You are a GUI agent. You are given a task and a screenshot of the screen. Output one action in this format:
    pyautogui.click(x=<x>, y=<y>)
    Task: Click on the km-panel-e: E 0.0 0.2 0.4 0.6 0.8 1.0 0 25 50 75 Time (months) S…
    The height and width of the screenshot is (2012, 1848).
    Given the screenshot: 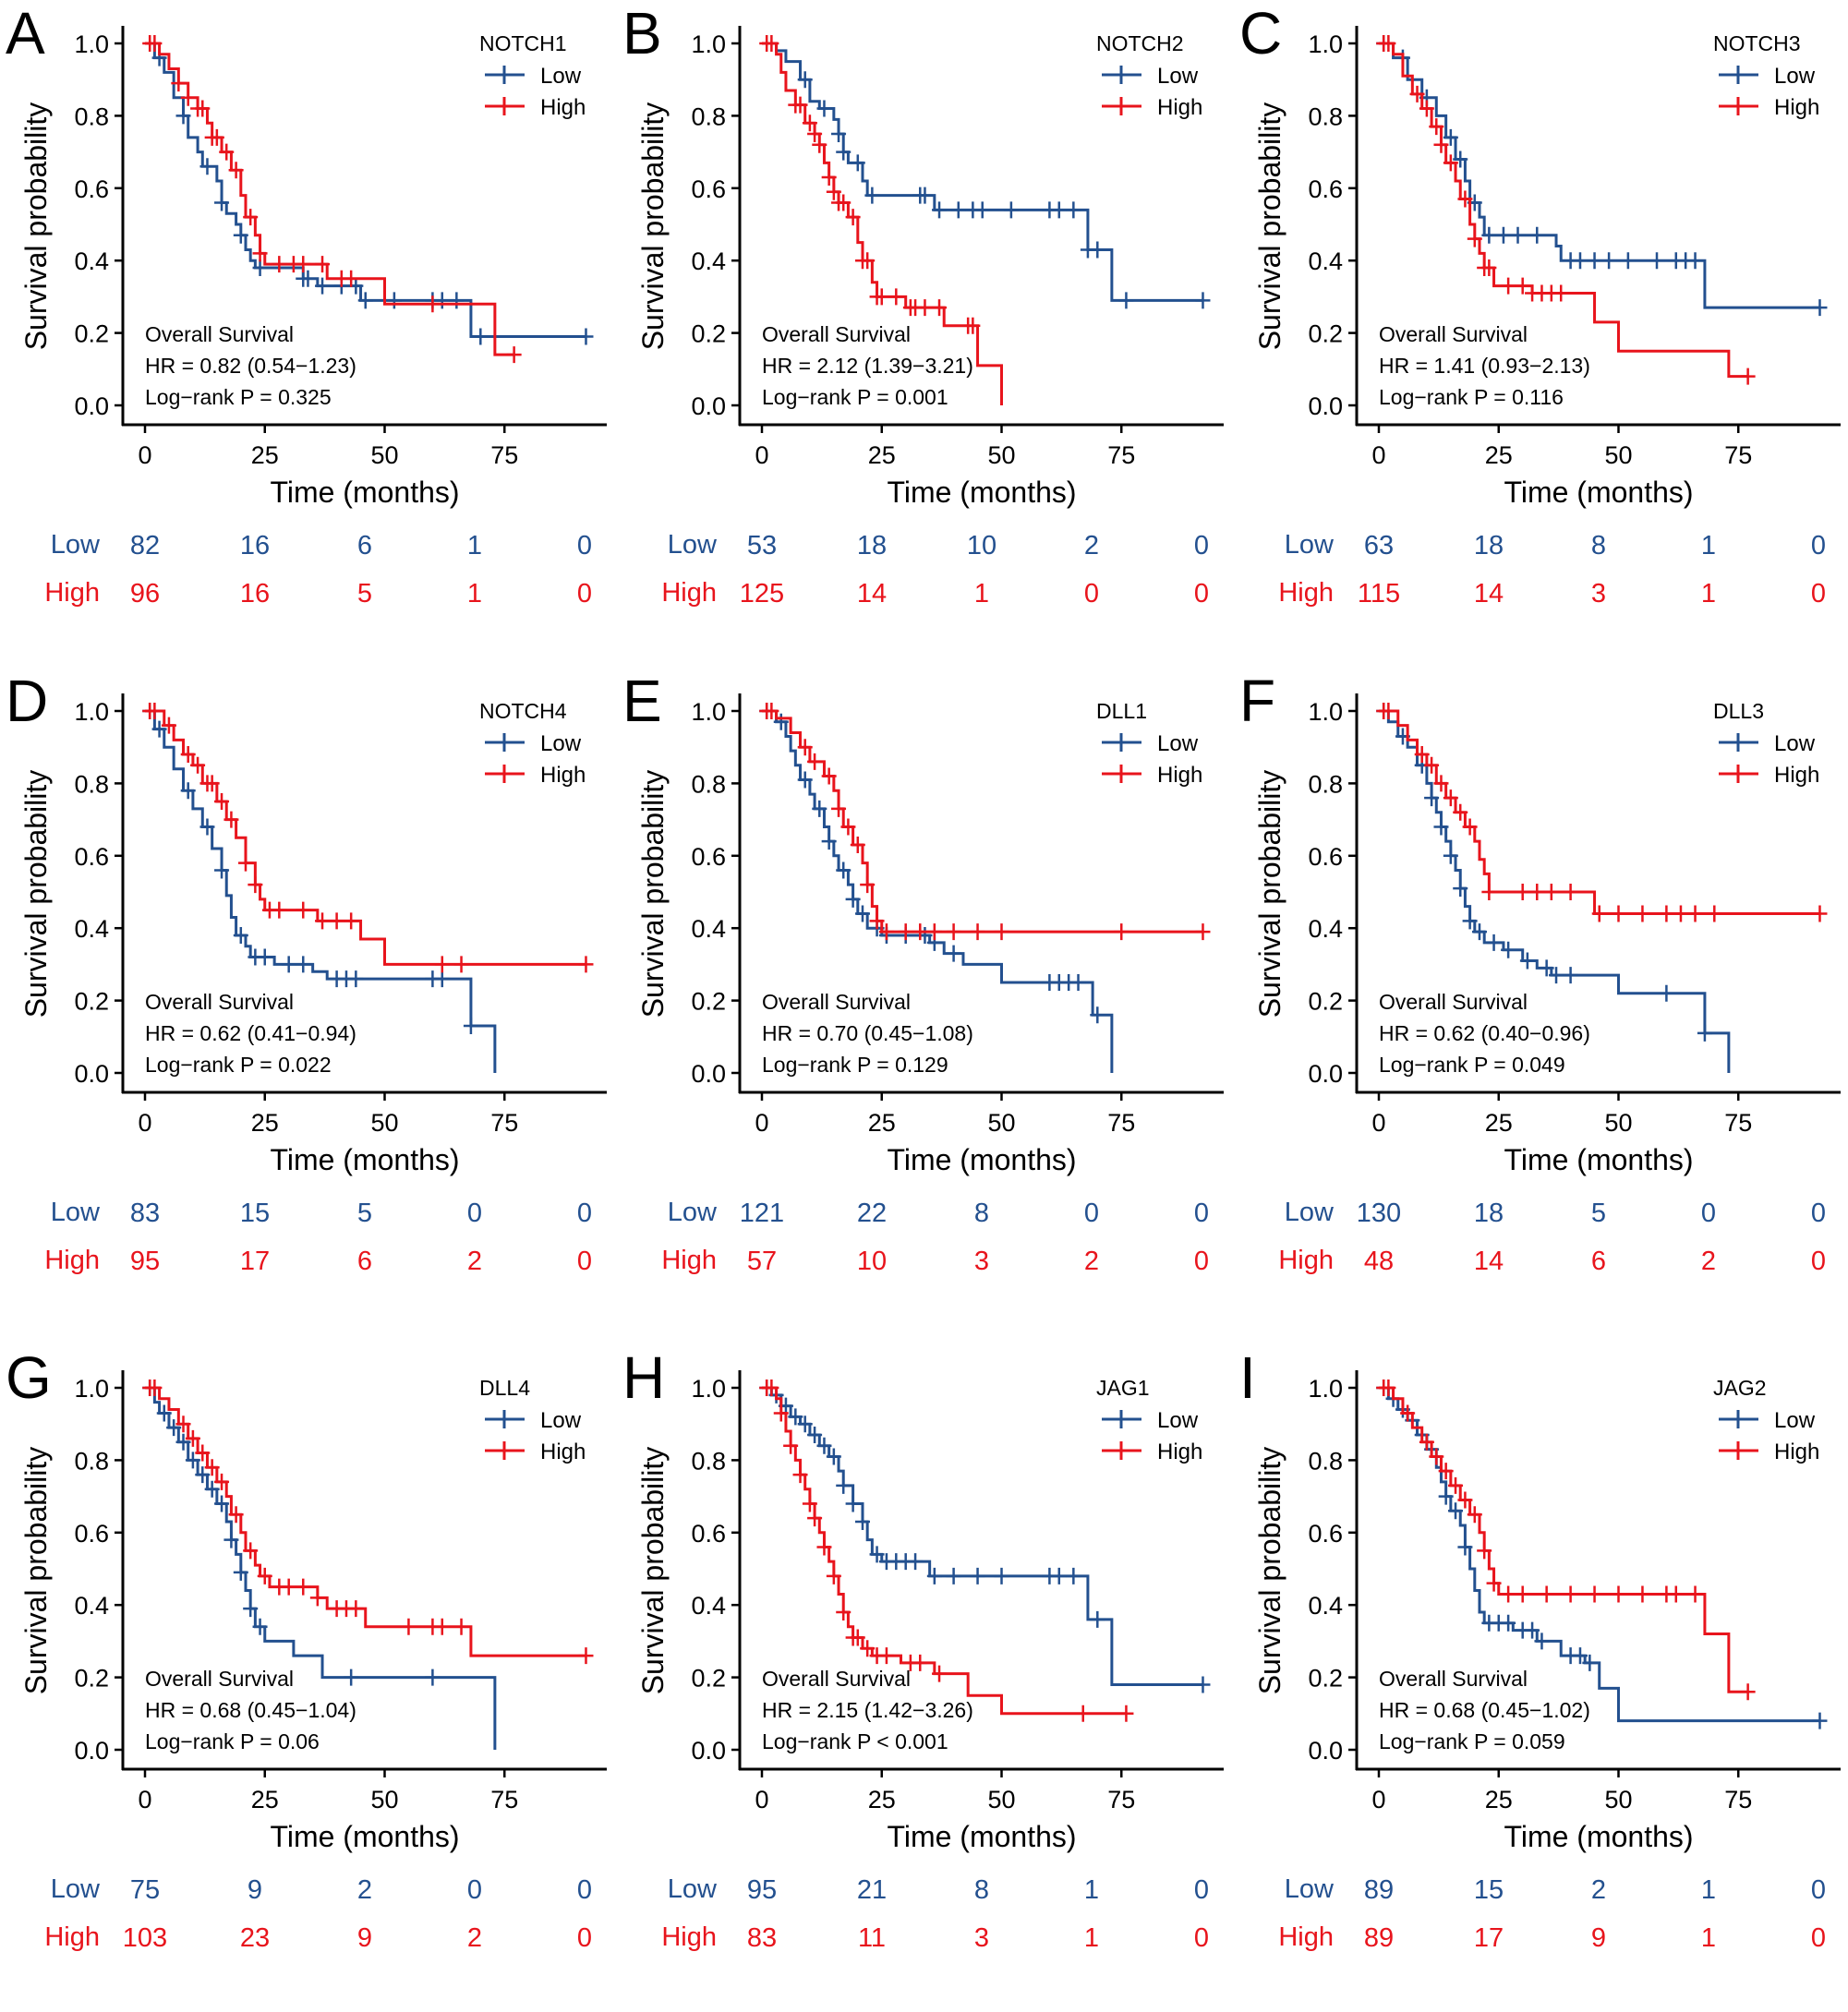 What is the action you would take?
    pyautogui.click(x=926, y=1001)
    